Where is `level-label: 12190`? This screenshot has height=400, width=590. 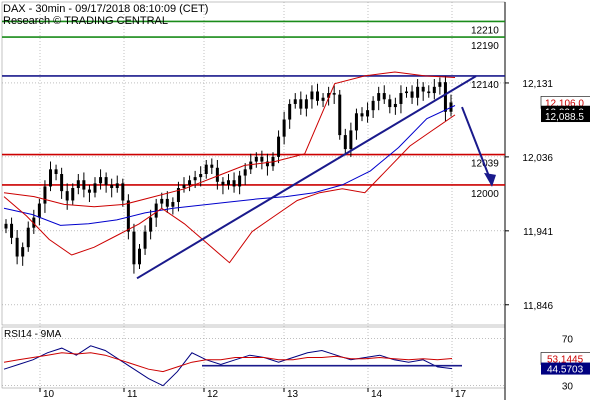 level-label: 12190 is located at coordinates (485, 46).